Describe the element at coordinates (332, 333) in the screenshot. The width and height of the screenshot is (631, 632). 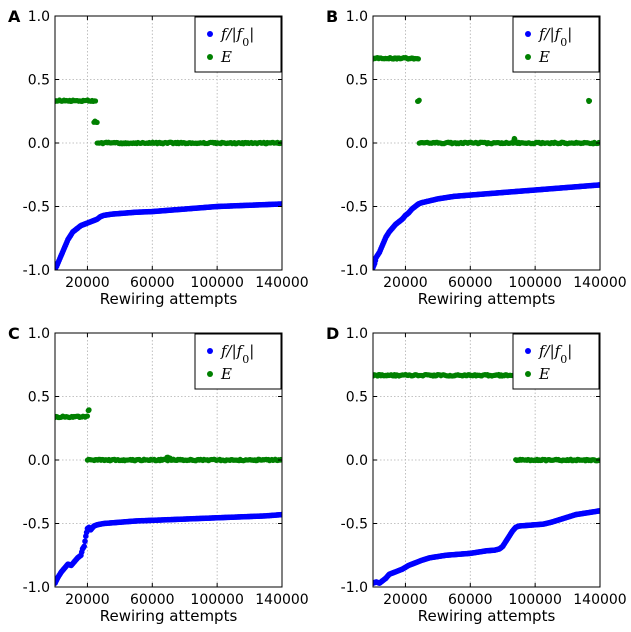
I see `panel-letter: D` at that location.